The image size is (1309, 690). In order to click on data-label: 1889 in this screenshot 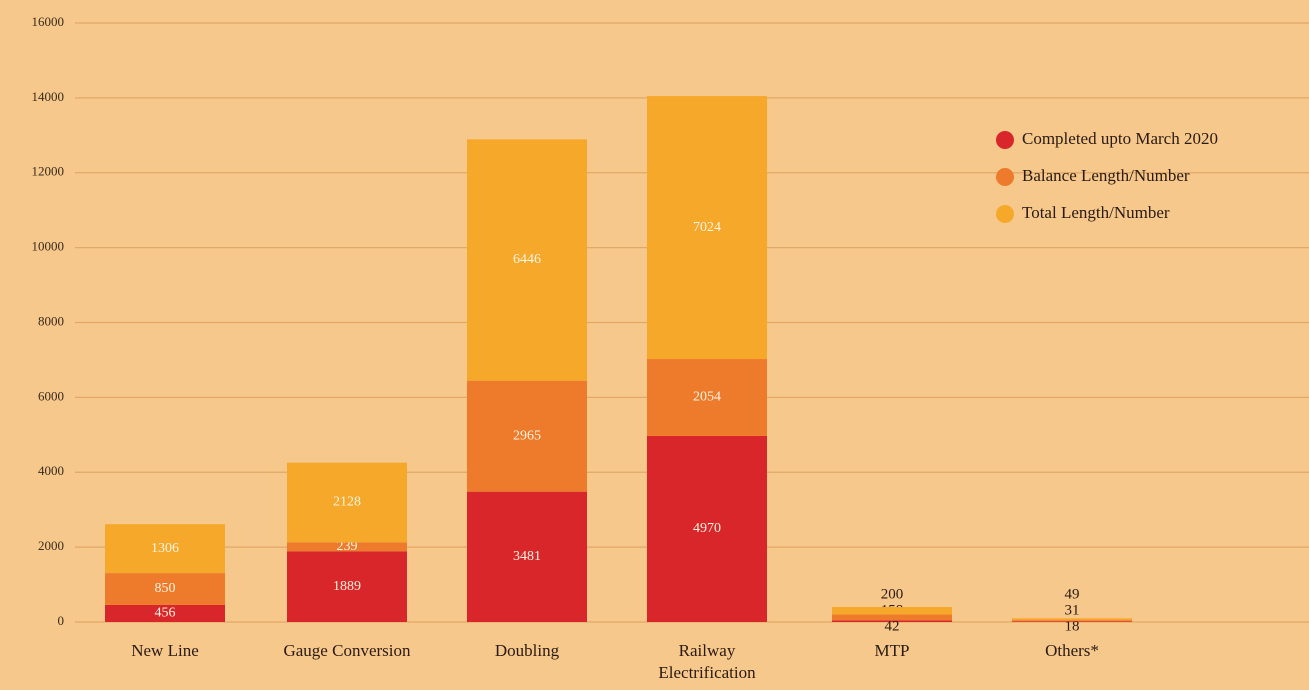, I will do `click(347, 586)`.